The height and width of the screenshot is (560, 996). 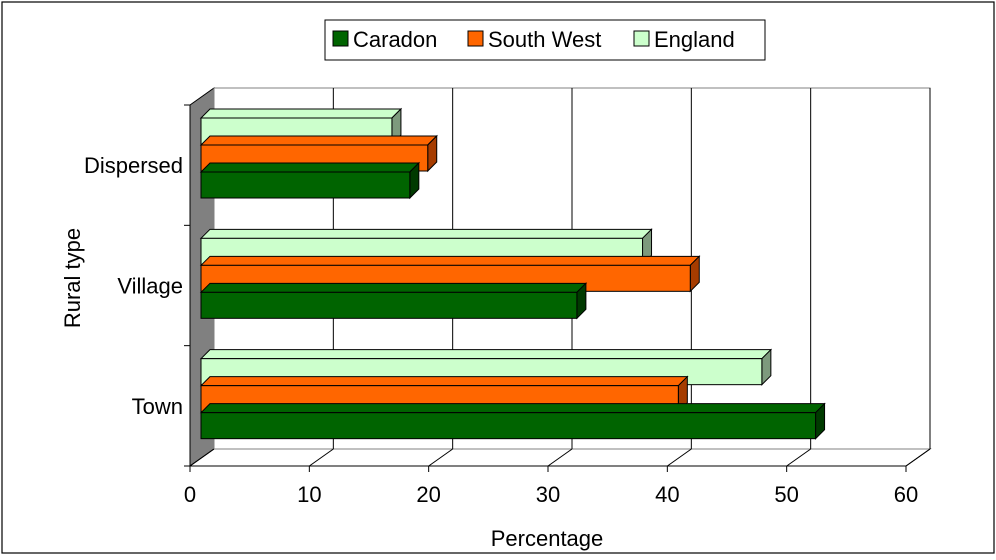 I want to click on bar-dispersed-caradon, so click(x=305, y=185).